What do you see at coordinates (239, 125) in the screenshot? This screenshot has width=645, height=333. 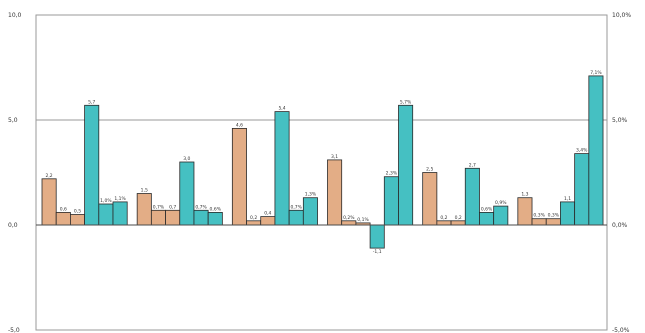 I see `data-label: 4,6` at bounding box center [239, 125].